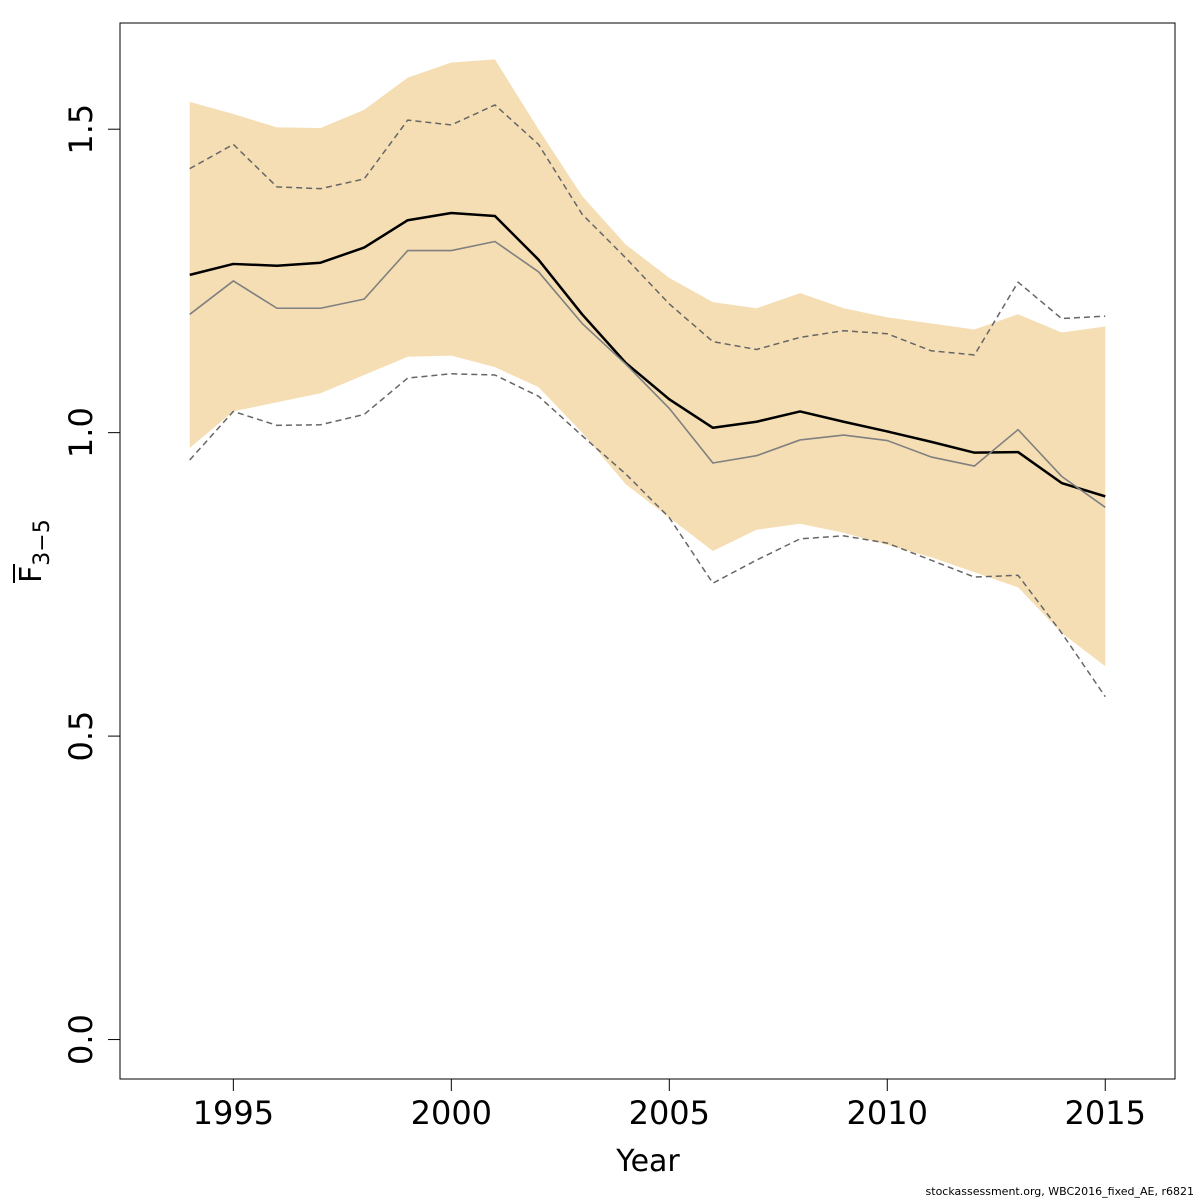 The width and height of the screenshot is (1200, 1200). I want to click on x-axis-title: Year, so click(647, 1161).